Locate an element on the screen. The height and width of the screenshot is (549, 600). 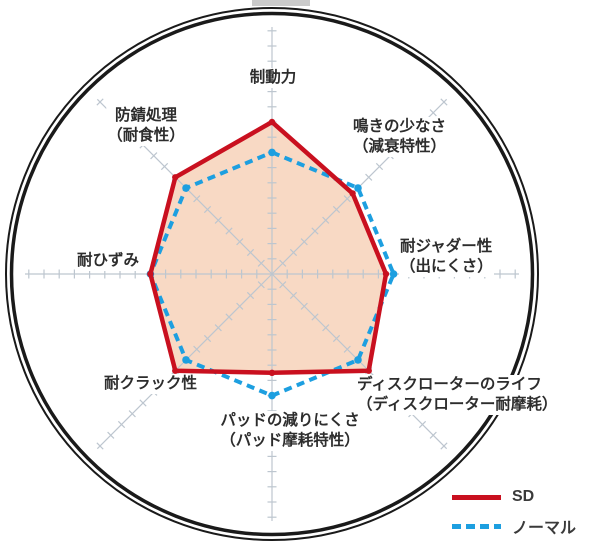
axis-label-braking-power: 制動力 is located at coordinates (273, 78).